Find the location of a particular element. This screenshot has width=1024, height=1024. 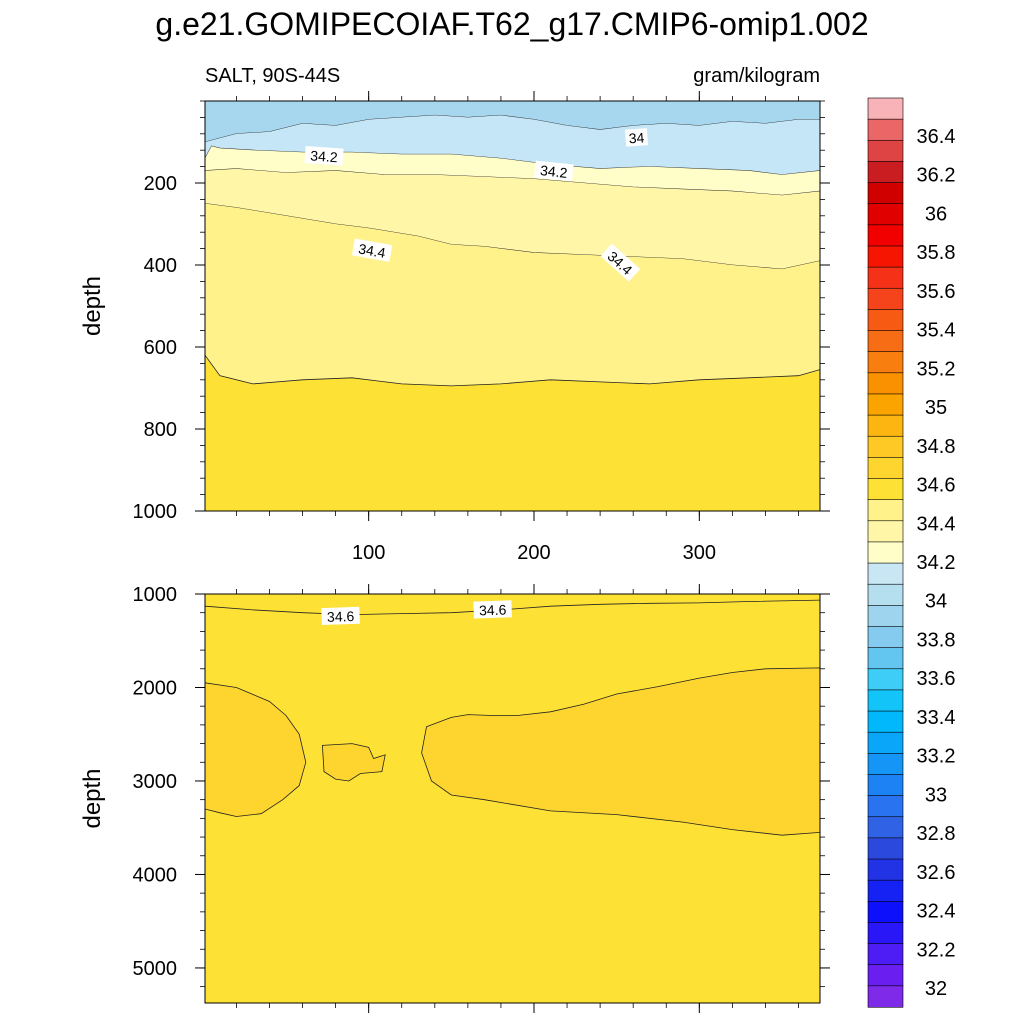

y-tick-label: 1000 is located at coordinates (155, 512).